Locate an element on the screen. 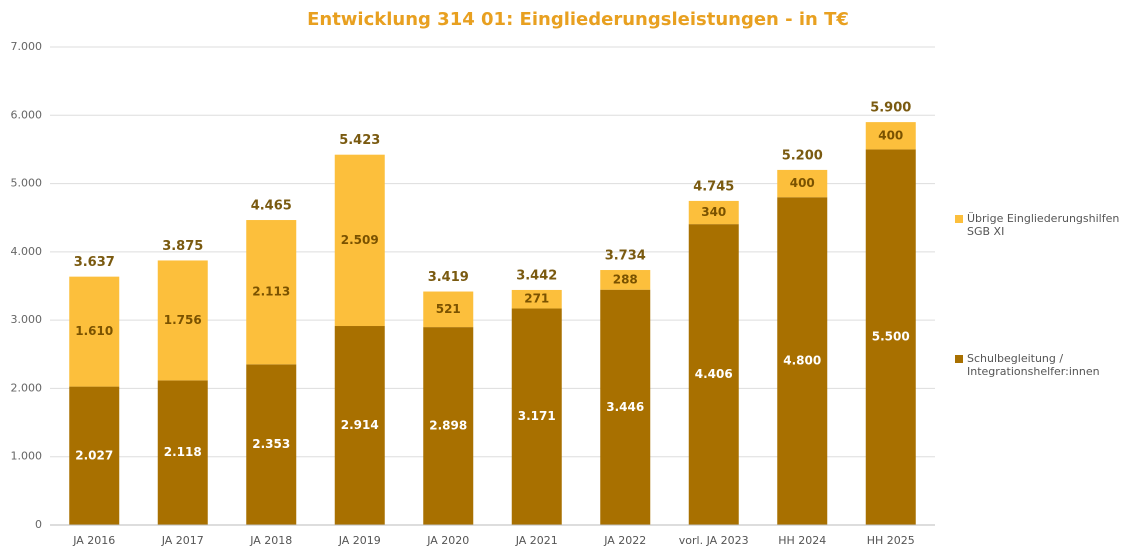 Image resolution: width=1148 pixels, height=547 pixels. data-label: 271 is located at coordinates (536, 299).